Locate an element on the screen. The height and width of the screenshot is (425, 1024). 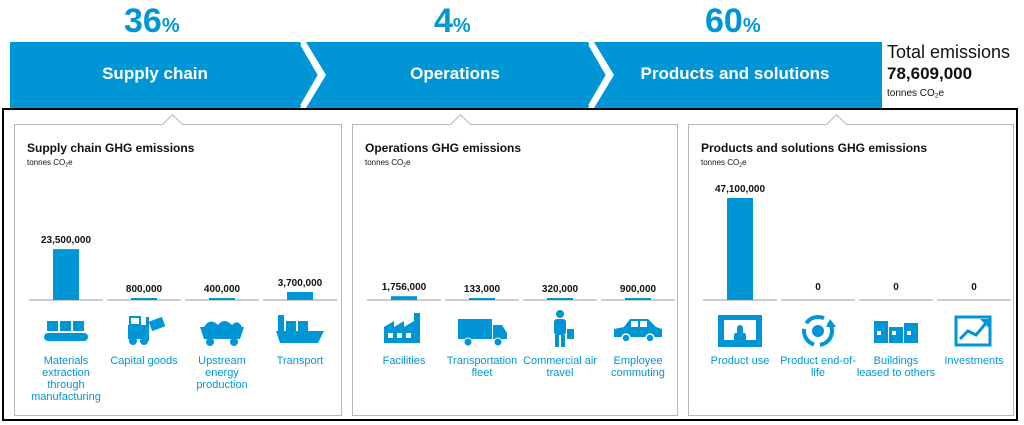
data-label: 400,000 is located at coordinates (222, 289).